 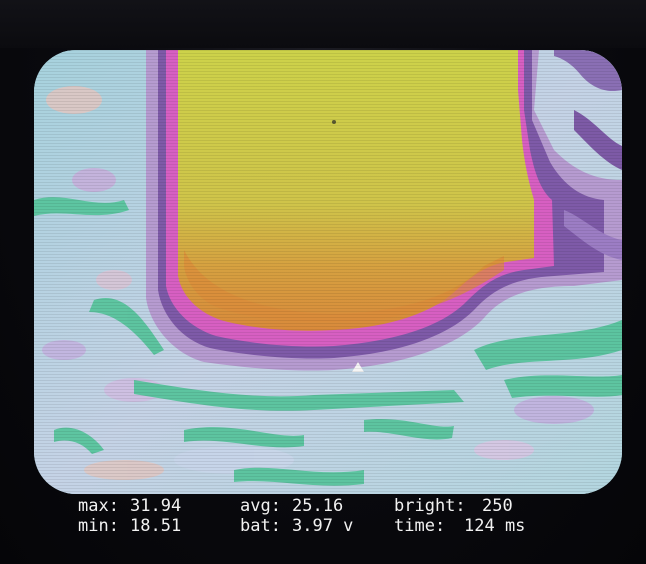 What do you see at coordinates (497, 506) in the screenshot?
I see `bright-value: 250` at bounding box center [497, 506].